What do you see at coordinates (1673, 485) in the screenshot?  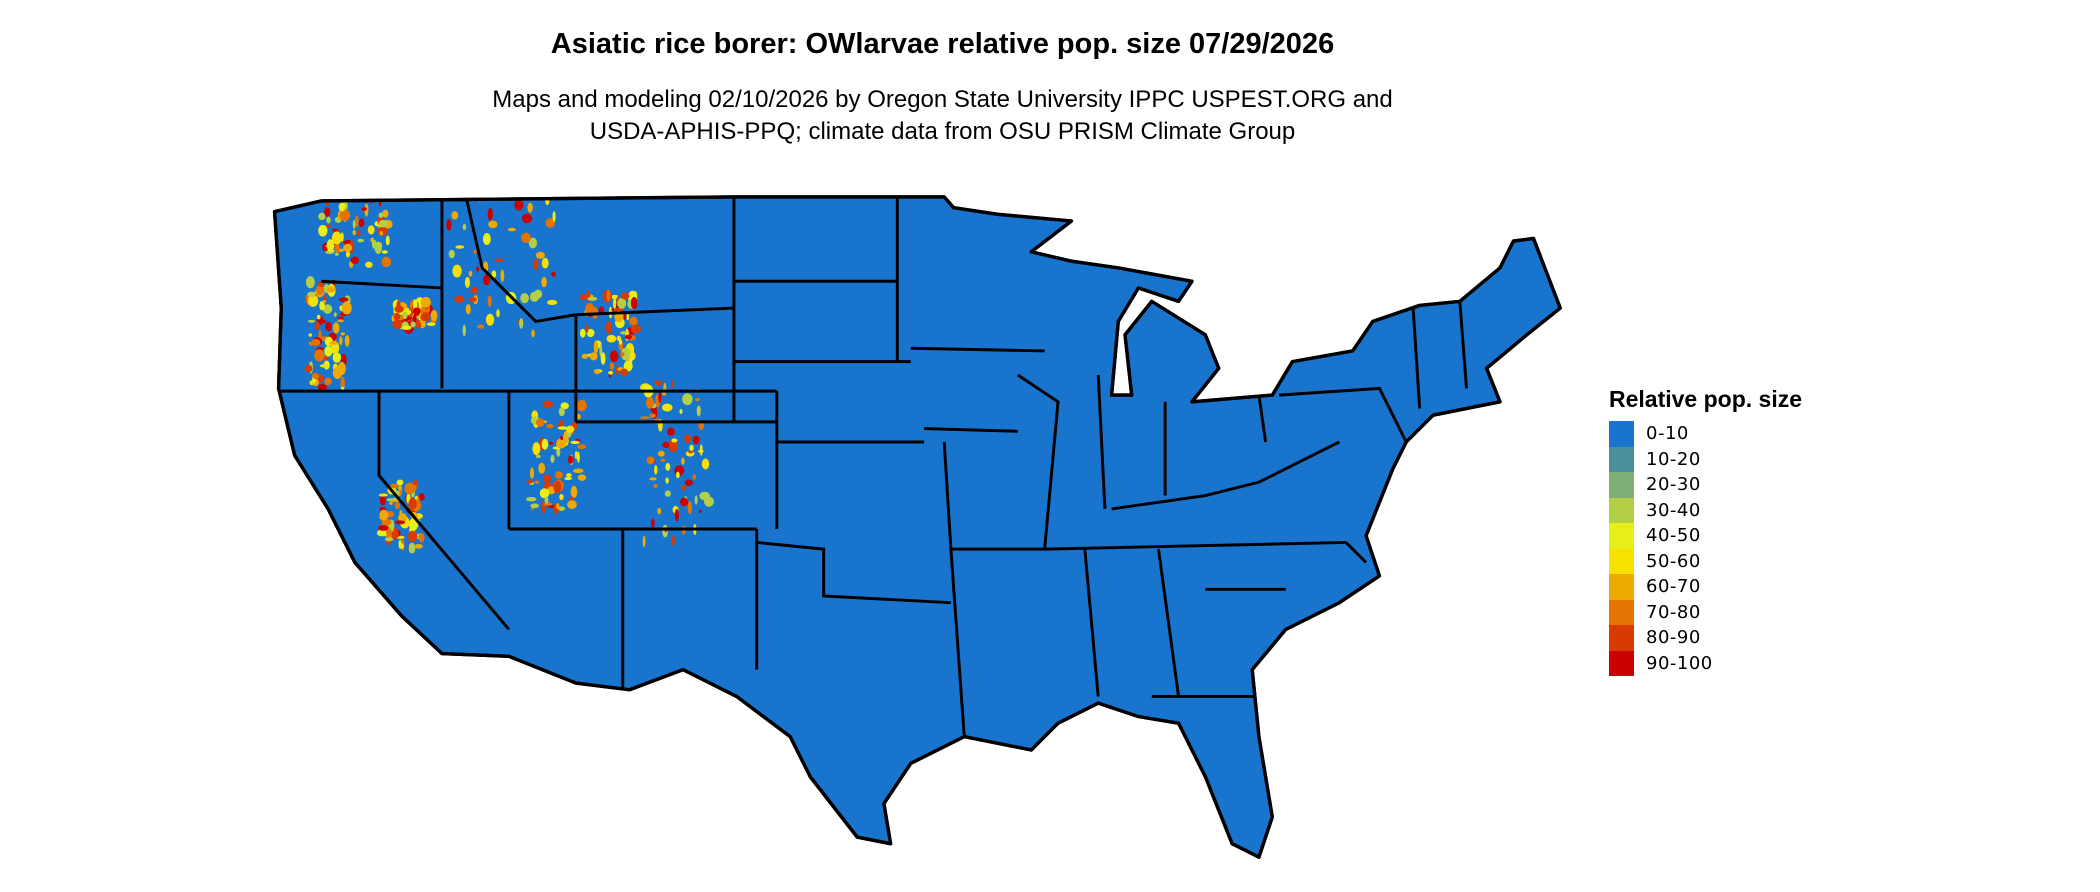 I see `legend-label: 20-30` at bounding box center [1673, 485].